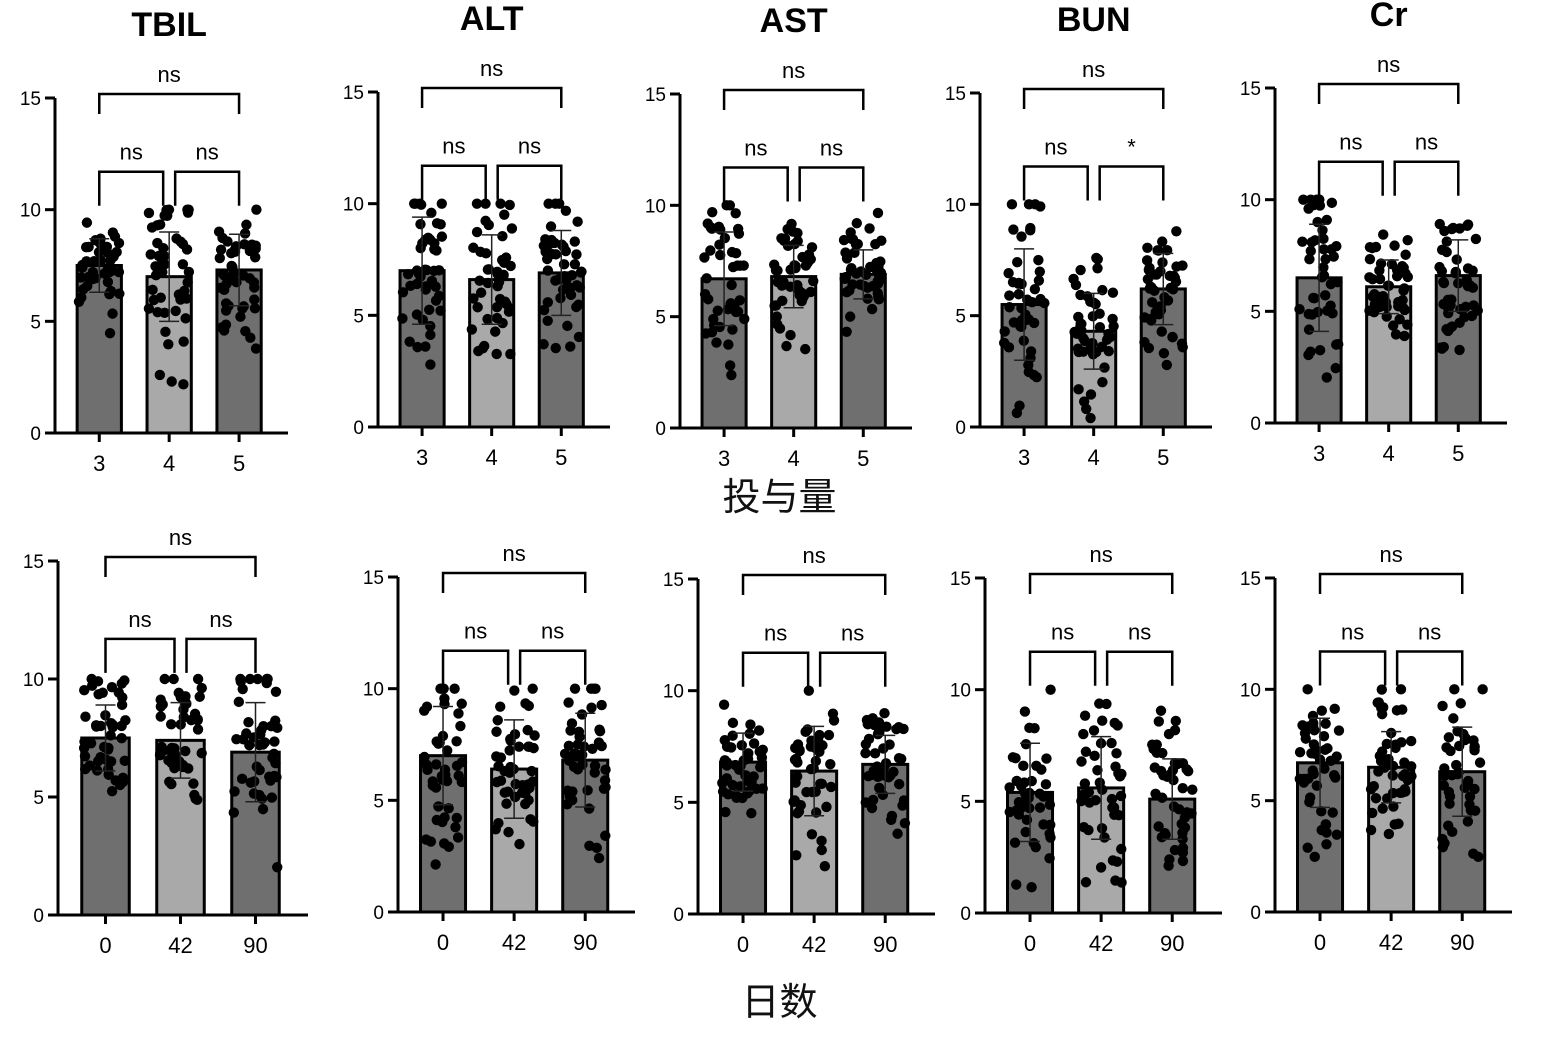 Image resolution: width=1559 pixels, height=1057 pixels. I want to click on chart-title: AST, so click(794, 21).